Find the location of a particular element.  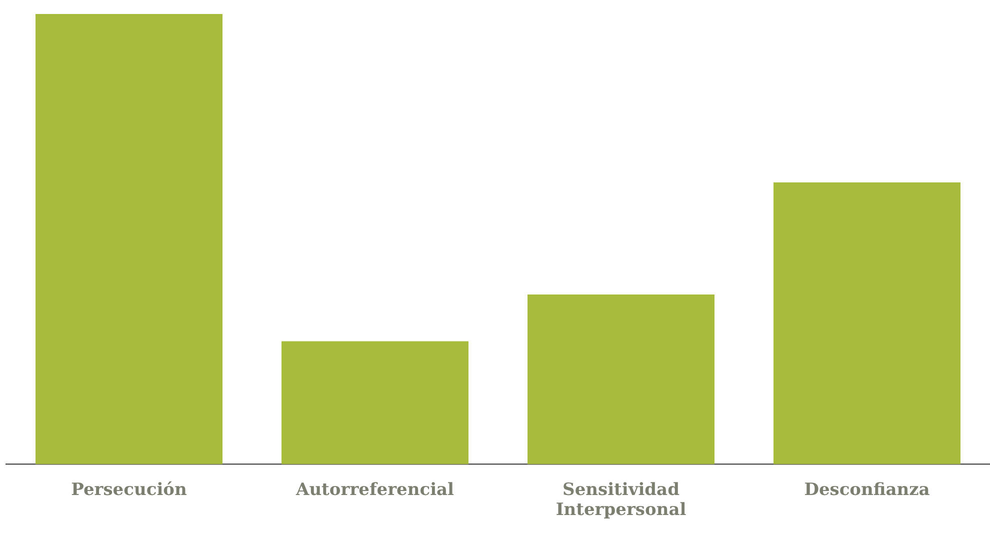

x-tick-label: Persecución is located at coordinates (129, 490).